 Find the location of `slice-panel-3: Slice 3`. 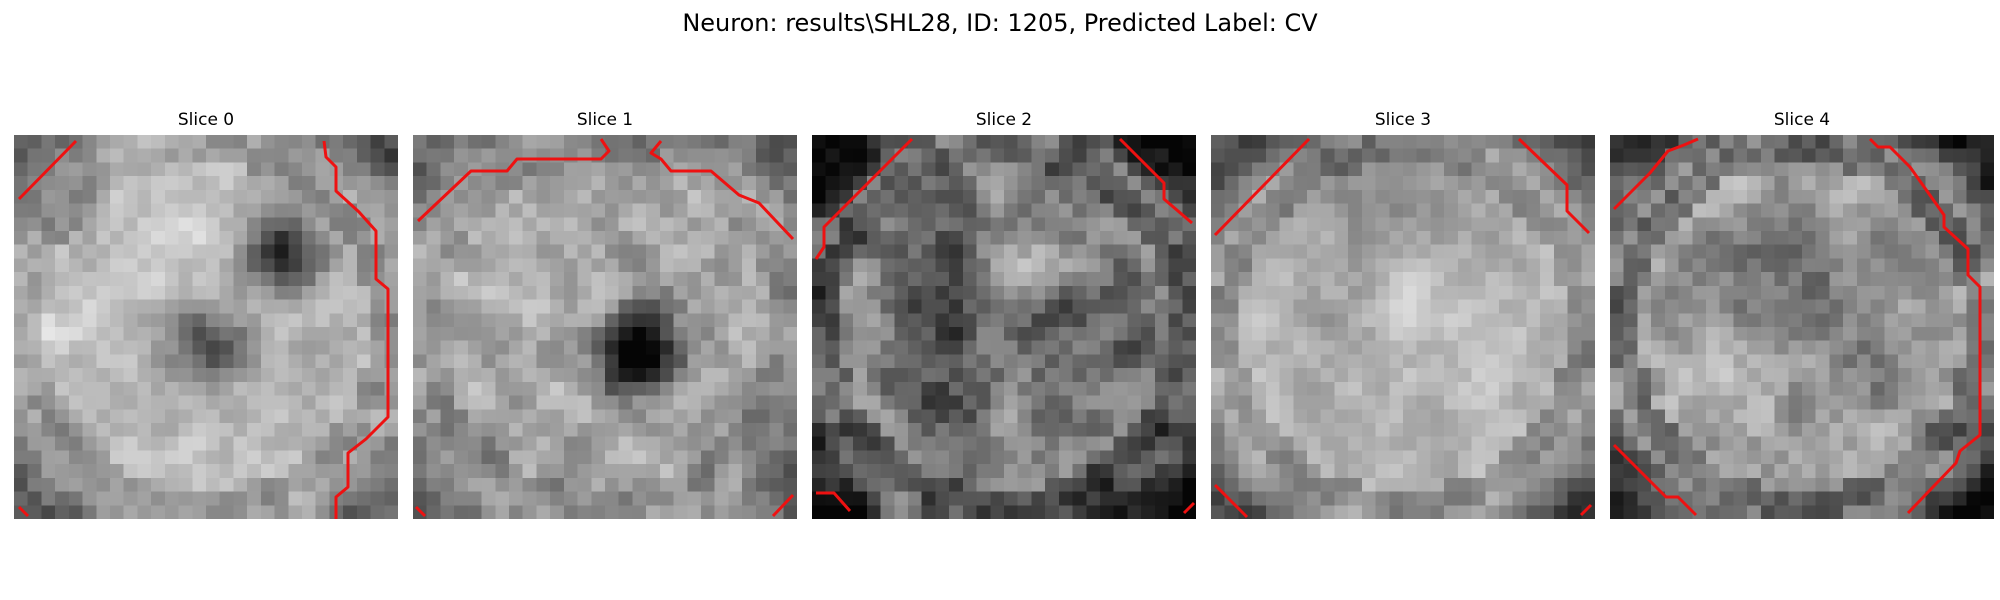

slice-panel-3: Slice 3 is located at coordinates (1403, 313).